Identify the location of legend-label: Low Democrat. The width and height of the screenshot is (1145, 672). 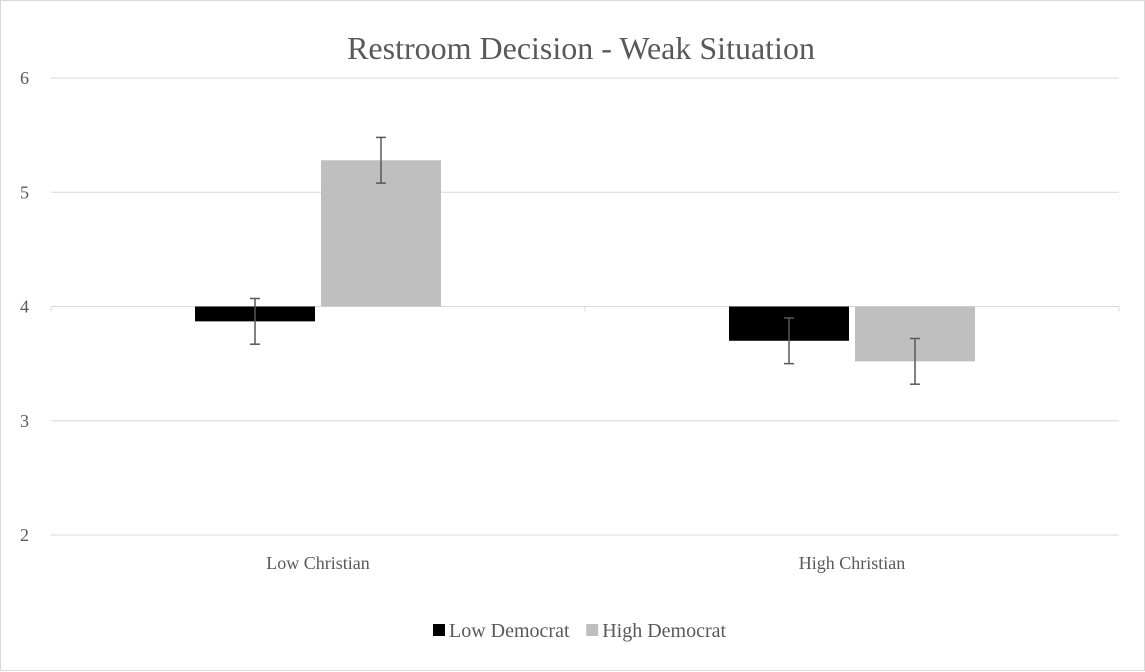
(509, 631).